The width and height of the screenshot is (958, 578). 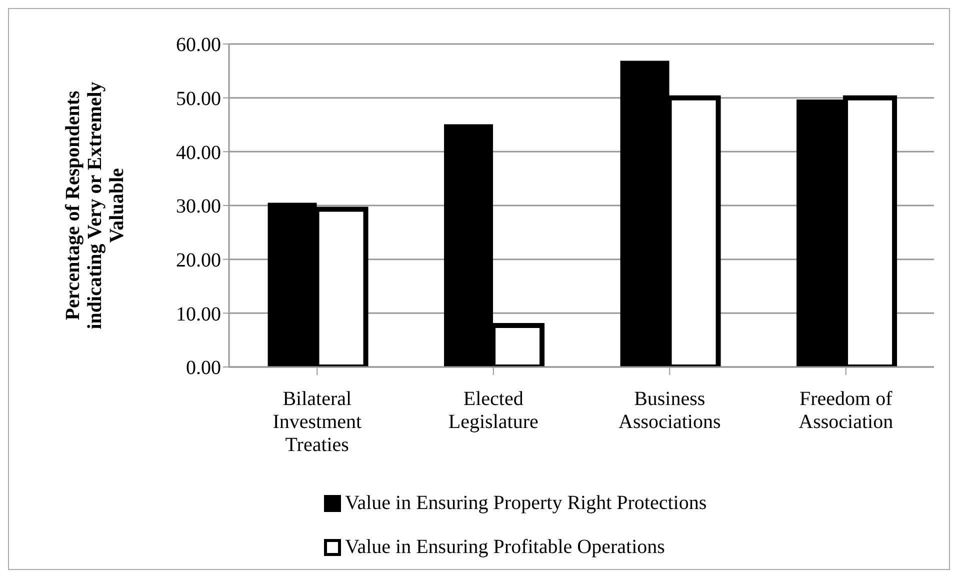 I want to click on y-tick-label: 40.00, so click(x=198, y=153).